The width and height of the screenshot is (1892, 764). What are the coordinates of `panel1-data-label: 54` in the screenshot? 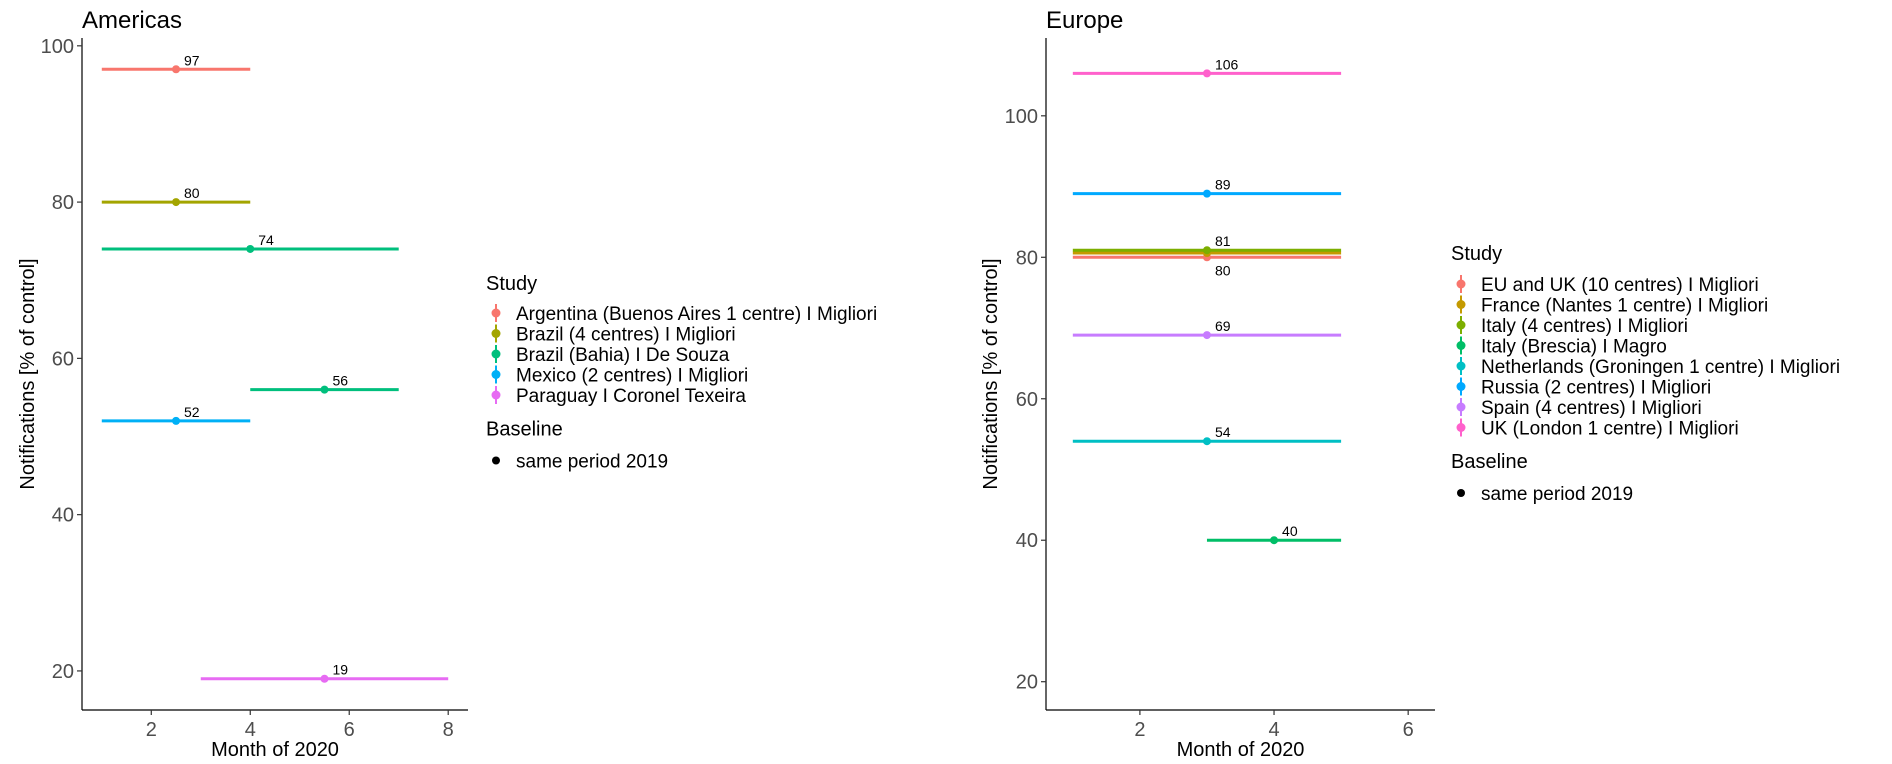 It's located at (1223, 432).